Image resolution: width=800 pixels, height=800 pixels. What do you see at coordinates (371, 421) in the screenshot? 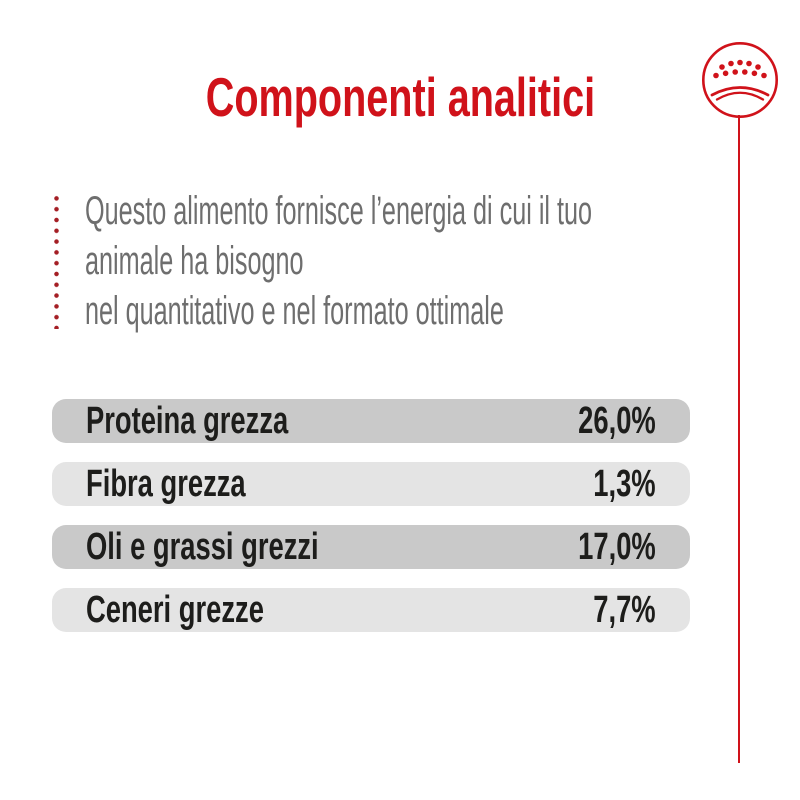
I see `table-row-proteina: Proteina grezza 26,0%` at bounding box center [371, 421].